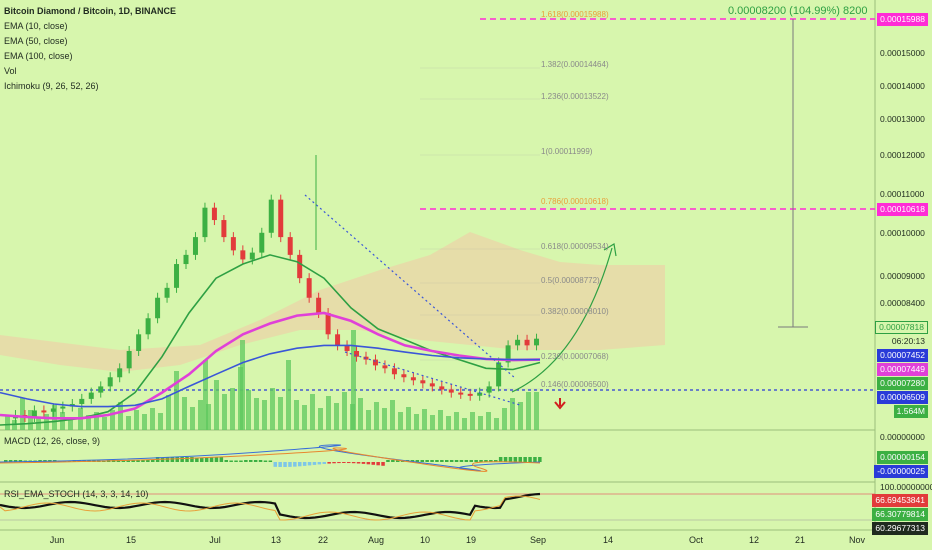 This screenshot has width=932, height=550. Describe the element at coordinates (376, 540) in the screenshot. I see `x-label: Aug` at that location.